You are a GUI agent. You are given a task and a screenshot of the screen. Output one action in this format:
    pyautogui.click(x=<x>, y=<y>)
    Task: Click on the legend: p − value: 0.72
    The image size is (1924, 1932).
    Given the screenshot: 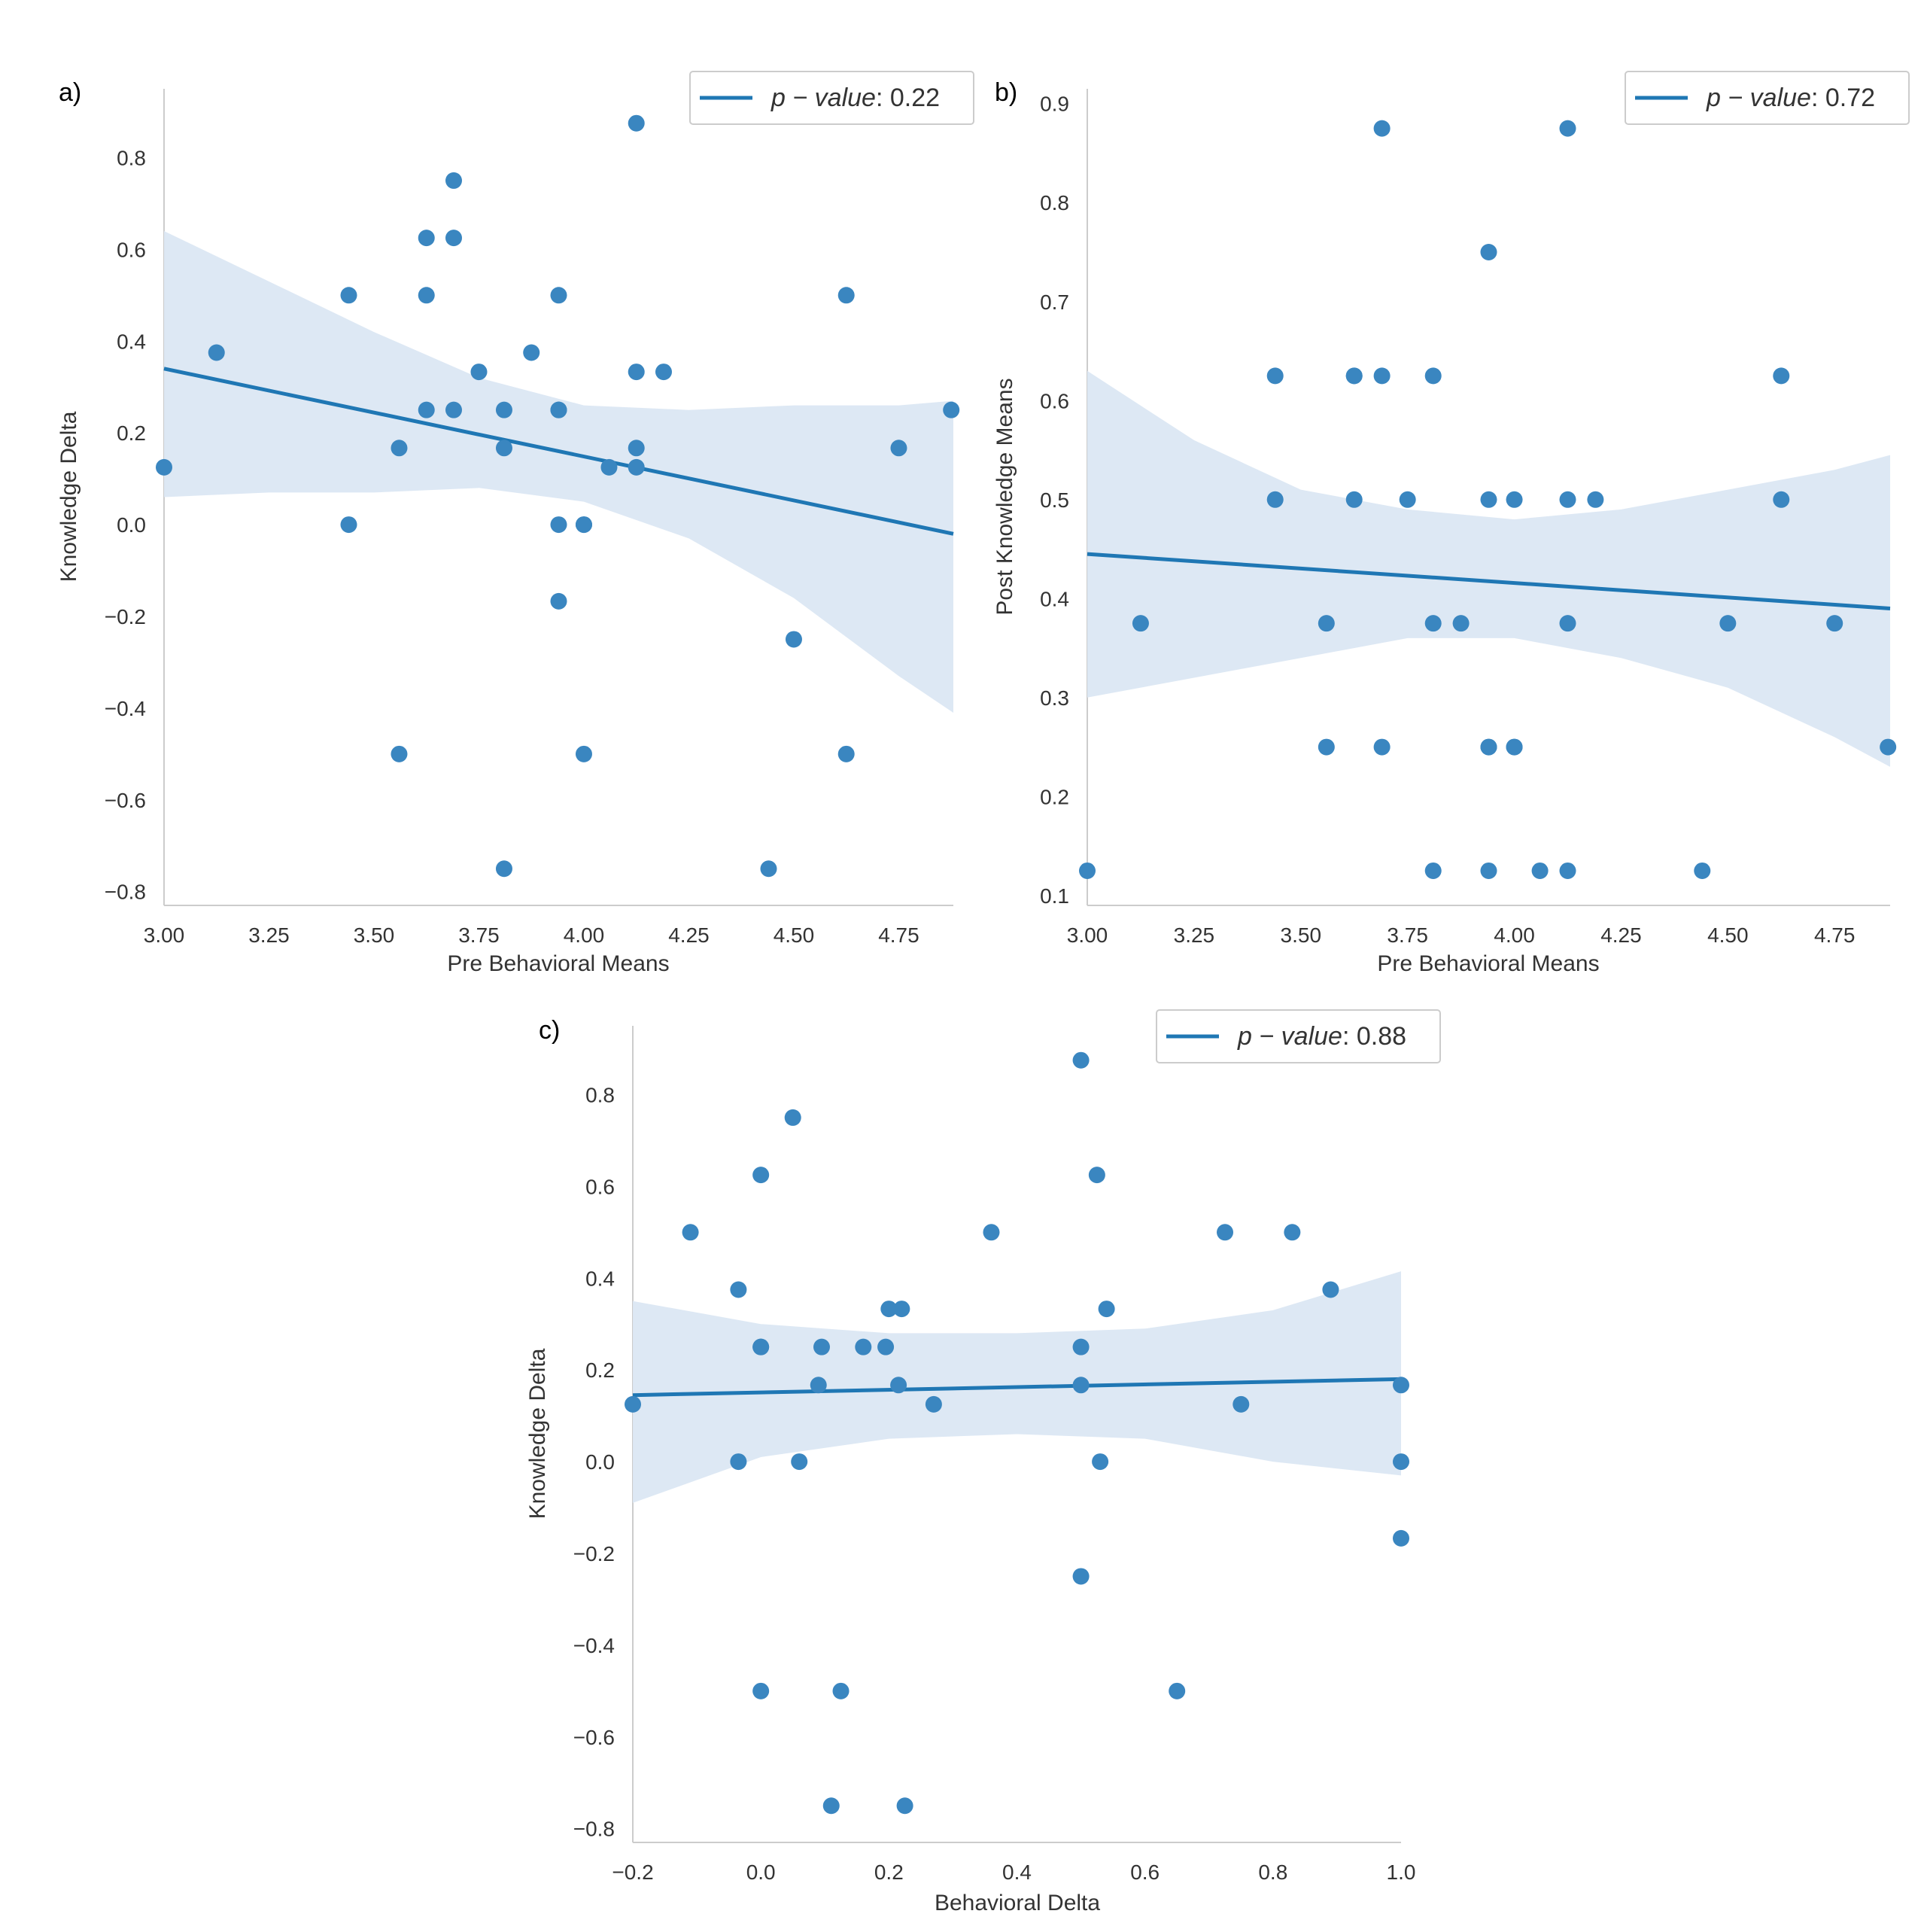 What is the action you would take?
    pyautogui.click(x=1767, y=98)
    